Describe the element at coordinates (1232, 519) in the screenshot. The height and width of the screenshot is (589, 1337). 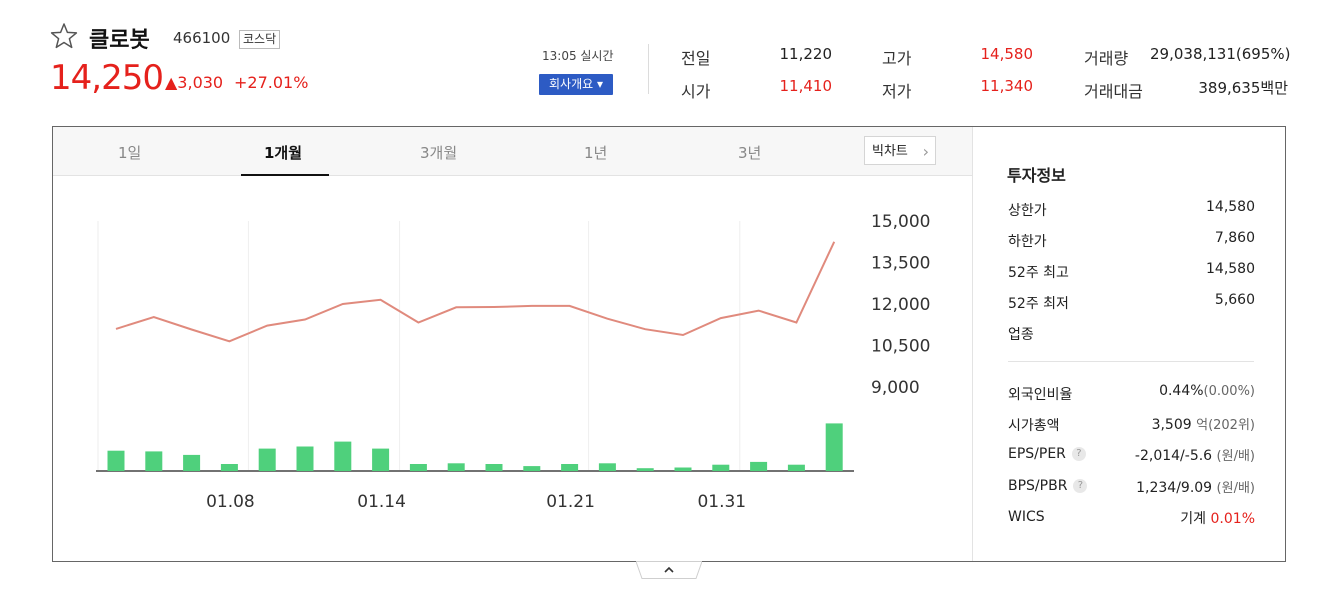
I see `wics-change: 0.01%` at that location.